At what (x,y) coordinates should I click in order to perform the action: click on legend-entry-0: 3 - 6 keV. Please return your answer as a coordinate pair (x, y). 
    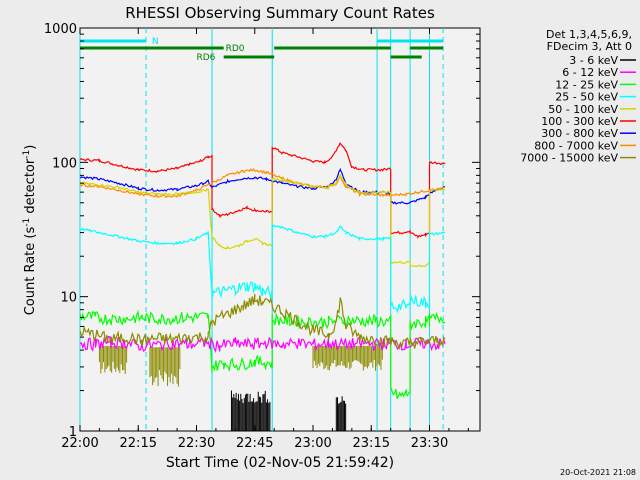
    Looking at the image, I should click on (593, 60).